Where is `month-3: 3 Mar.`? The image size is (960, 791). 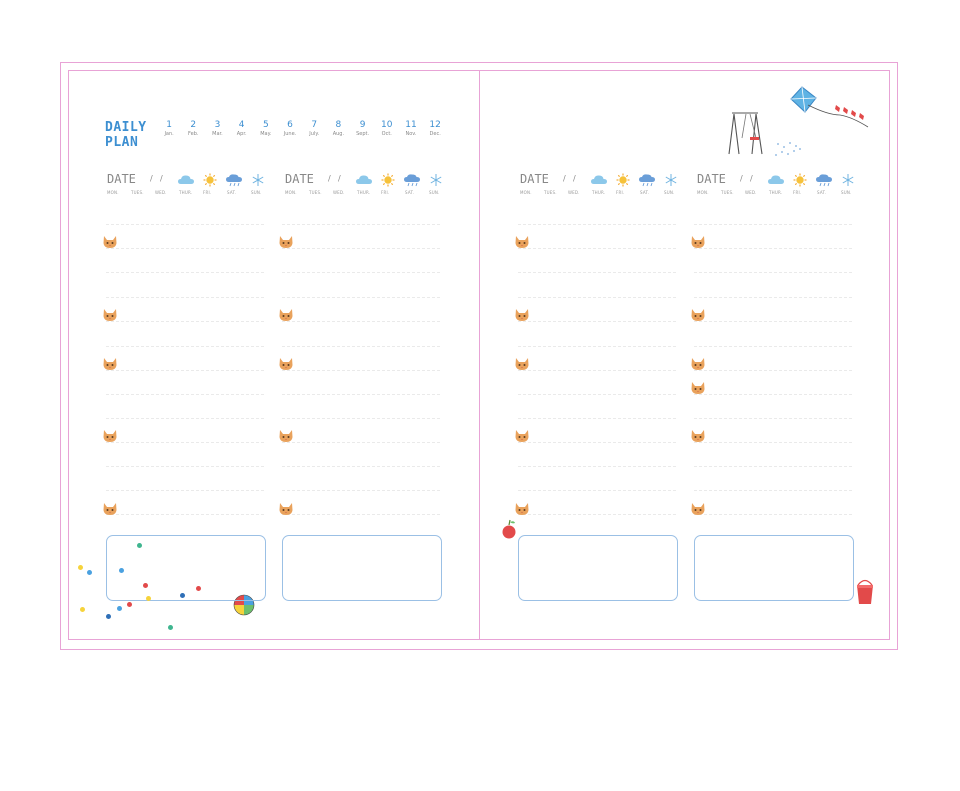 month-3: 3 Mar. is located at coordinates (217, 129).